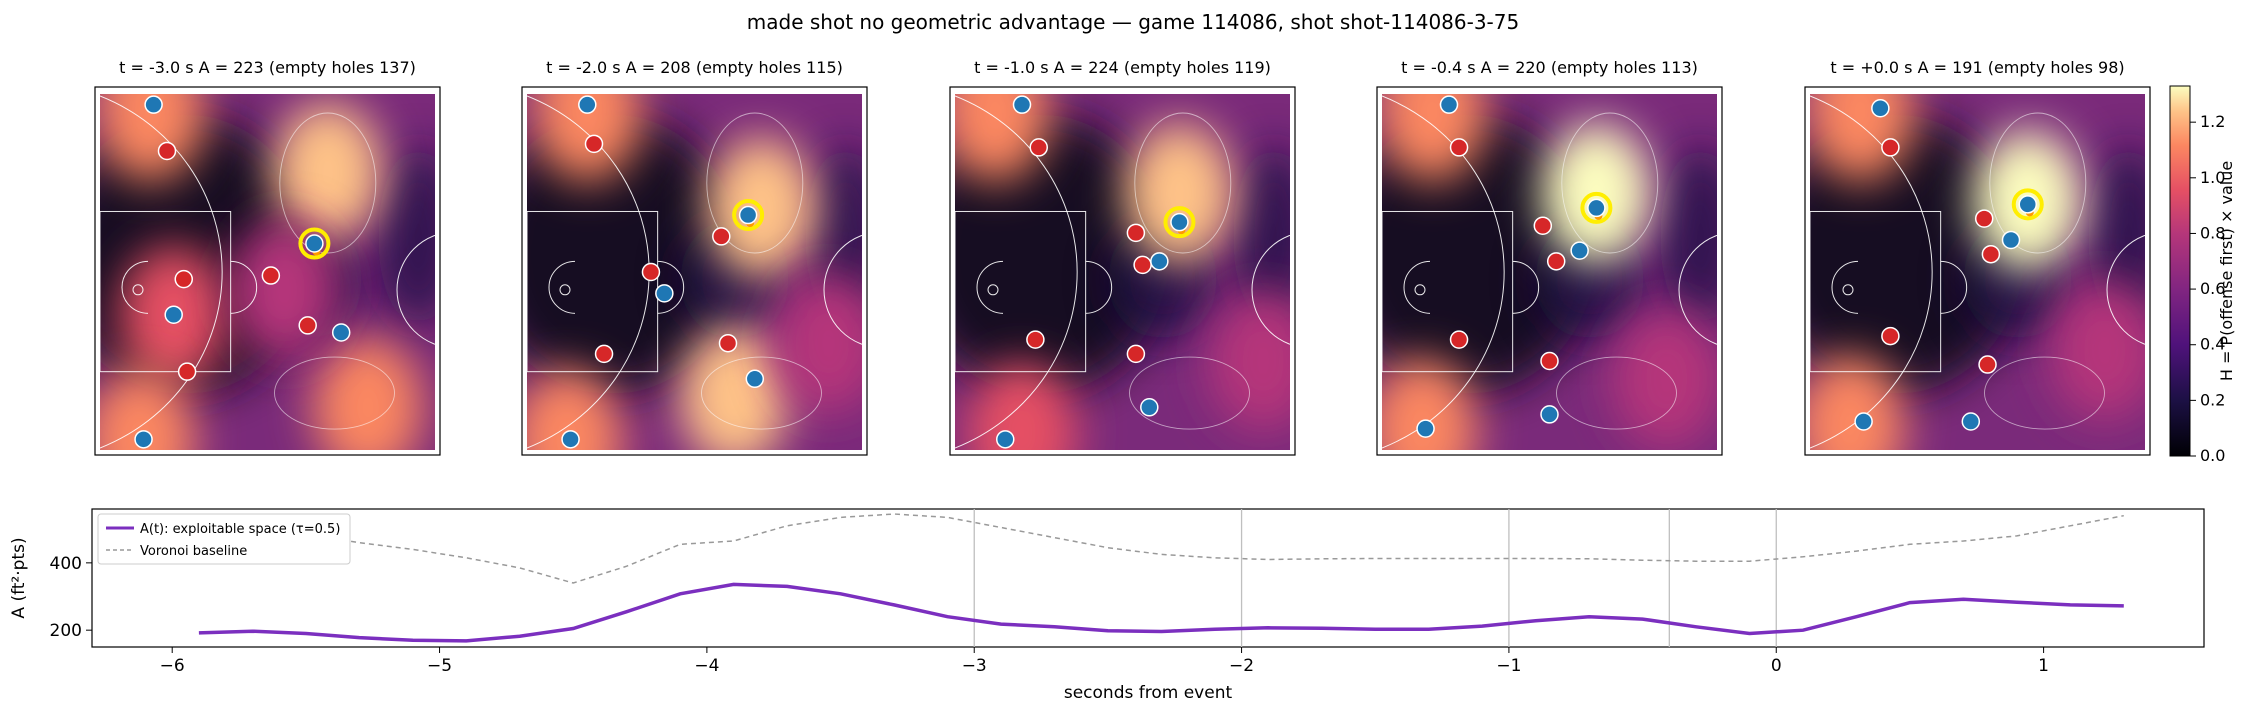  I want to click on y-ticks: 200 400, so click(71, 597).